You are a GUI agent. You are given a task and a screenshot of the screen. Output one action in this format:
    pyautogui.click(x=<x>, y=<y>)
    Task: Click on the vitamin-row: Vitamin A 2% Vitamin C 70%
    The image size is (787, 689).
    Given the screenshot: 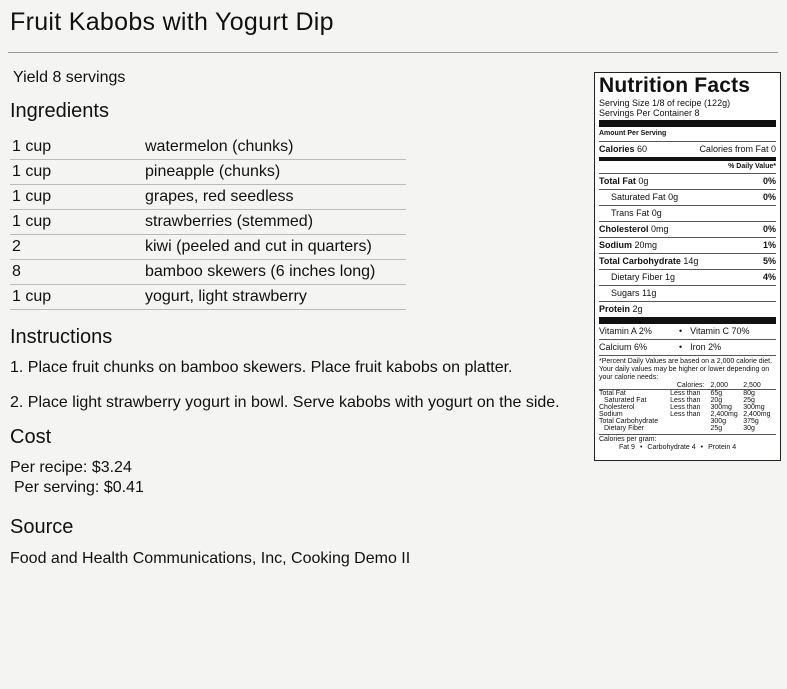 What is the action you would take?
    pyautogui.click(x=687, y=328)
    